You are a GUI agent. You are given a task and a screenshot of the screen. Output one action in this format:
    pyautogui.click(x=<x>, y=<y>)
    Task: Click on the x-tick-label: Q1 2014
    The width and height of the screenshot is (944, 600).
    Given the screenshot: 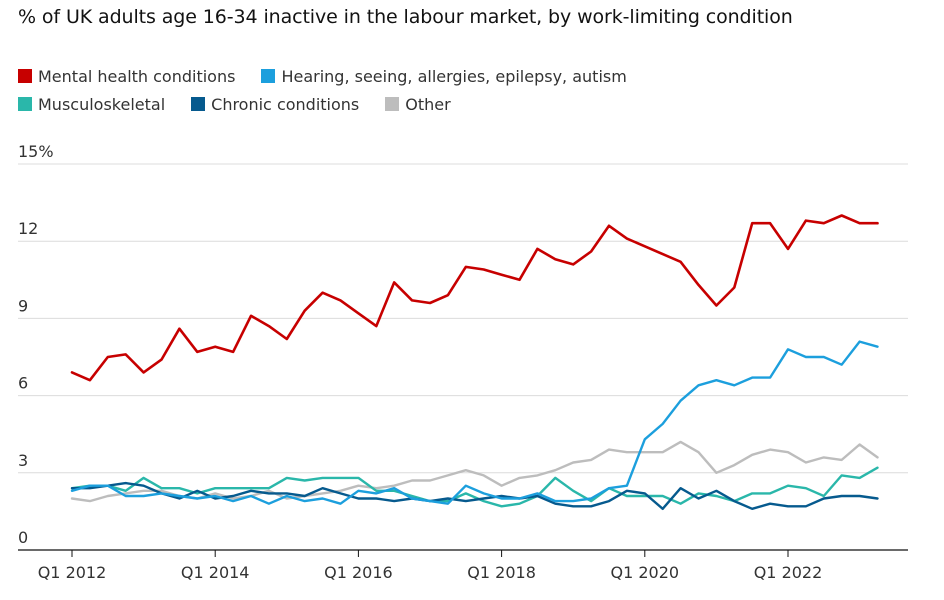 What is the action you would take?
    pyautogui.click(x=215, y=572)
    